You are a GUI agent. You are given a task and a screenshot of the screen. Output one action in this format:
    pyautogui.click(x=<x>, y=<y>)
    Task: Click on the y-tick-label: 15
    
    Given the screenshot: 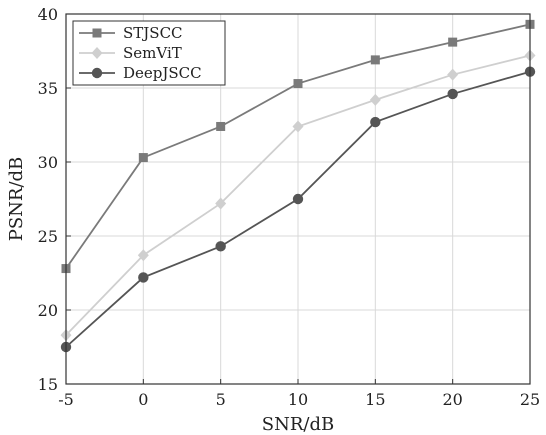 What is the action you would take?
    pyautogui.click(x=48, y=384)
    